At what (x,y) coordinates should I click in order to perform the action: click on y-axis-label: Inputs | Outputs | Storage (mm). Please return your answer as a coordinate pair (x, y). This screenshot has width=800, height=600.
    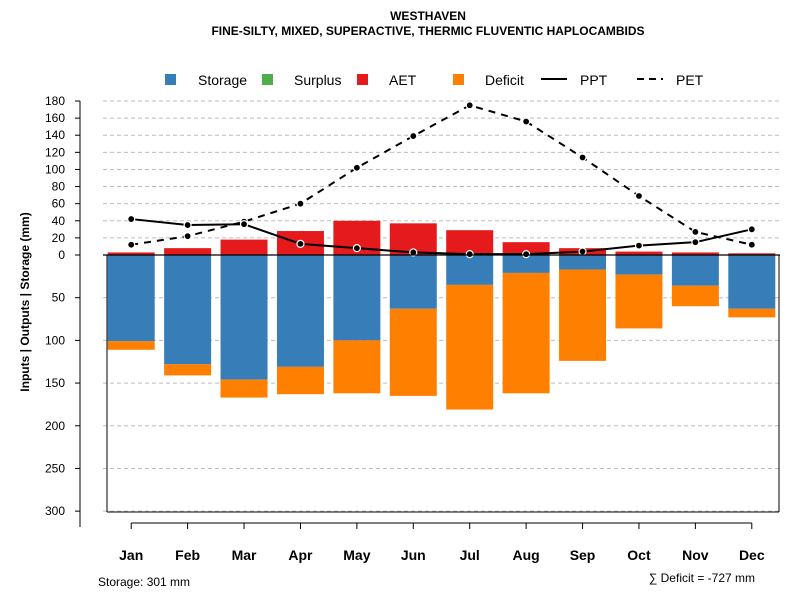
    Looking at the image, I should click on (25, 301).